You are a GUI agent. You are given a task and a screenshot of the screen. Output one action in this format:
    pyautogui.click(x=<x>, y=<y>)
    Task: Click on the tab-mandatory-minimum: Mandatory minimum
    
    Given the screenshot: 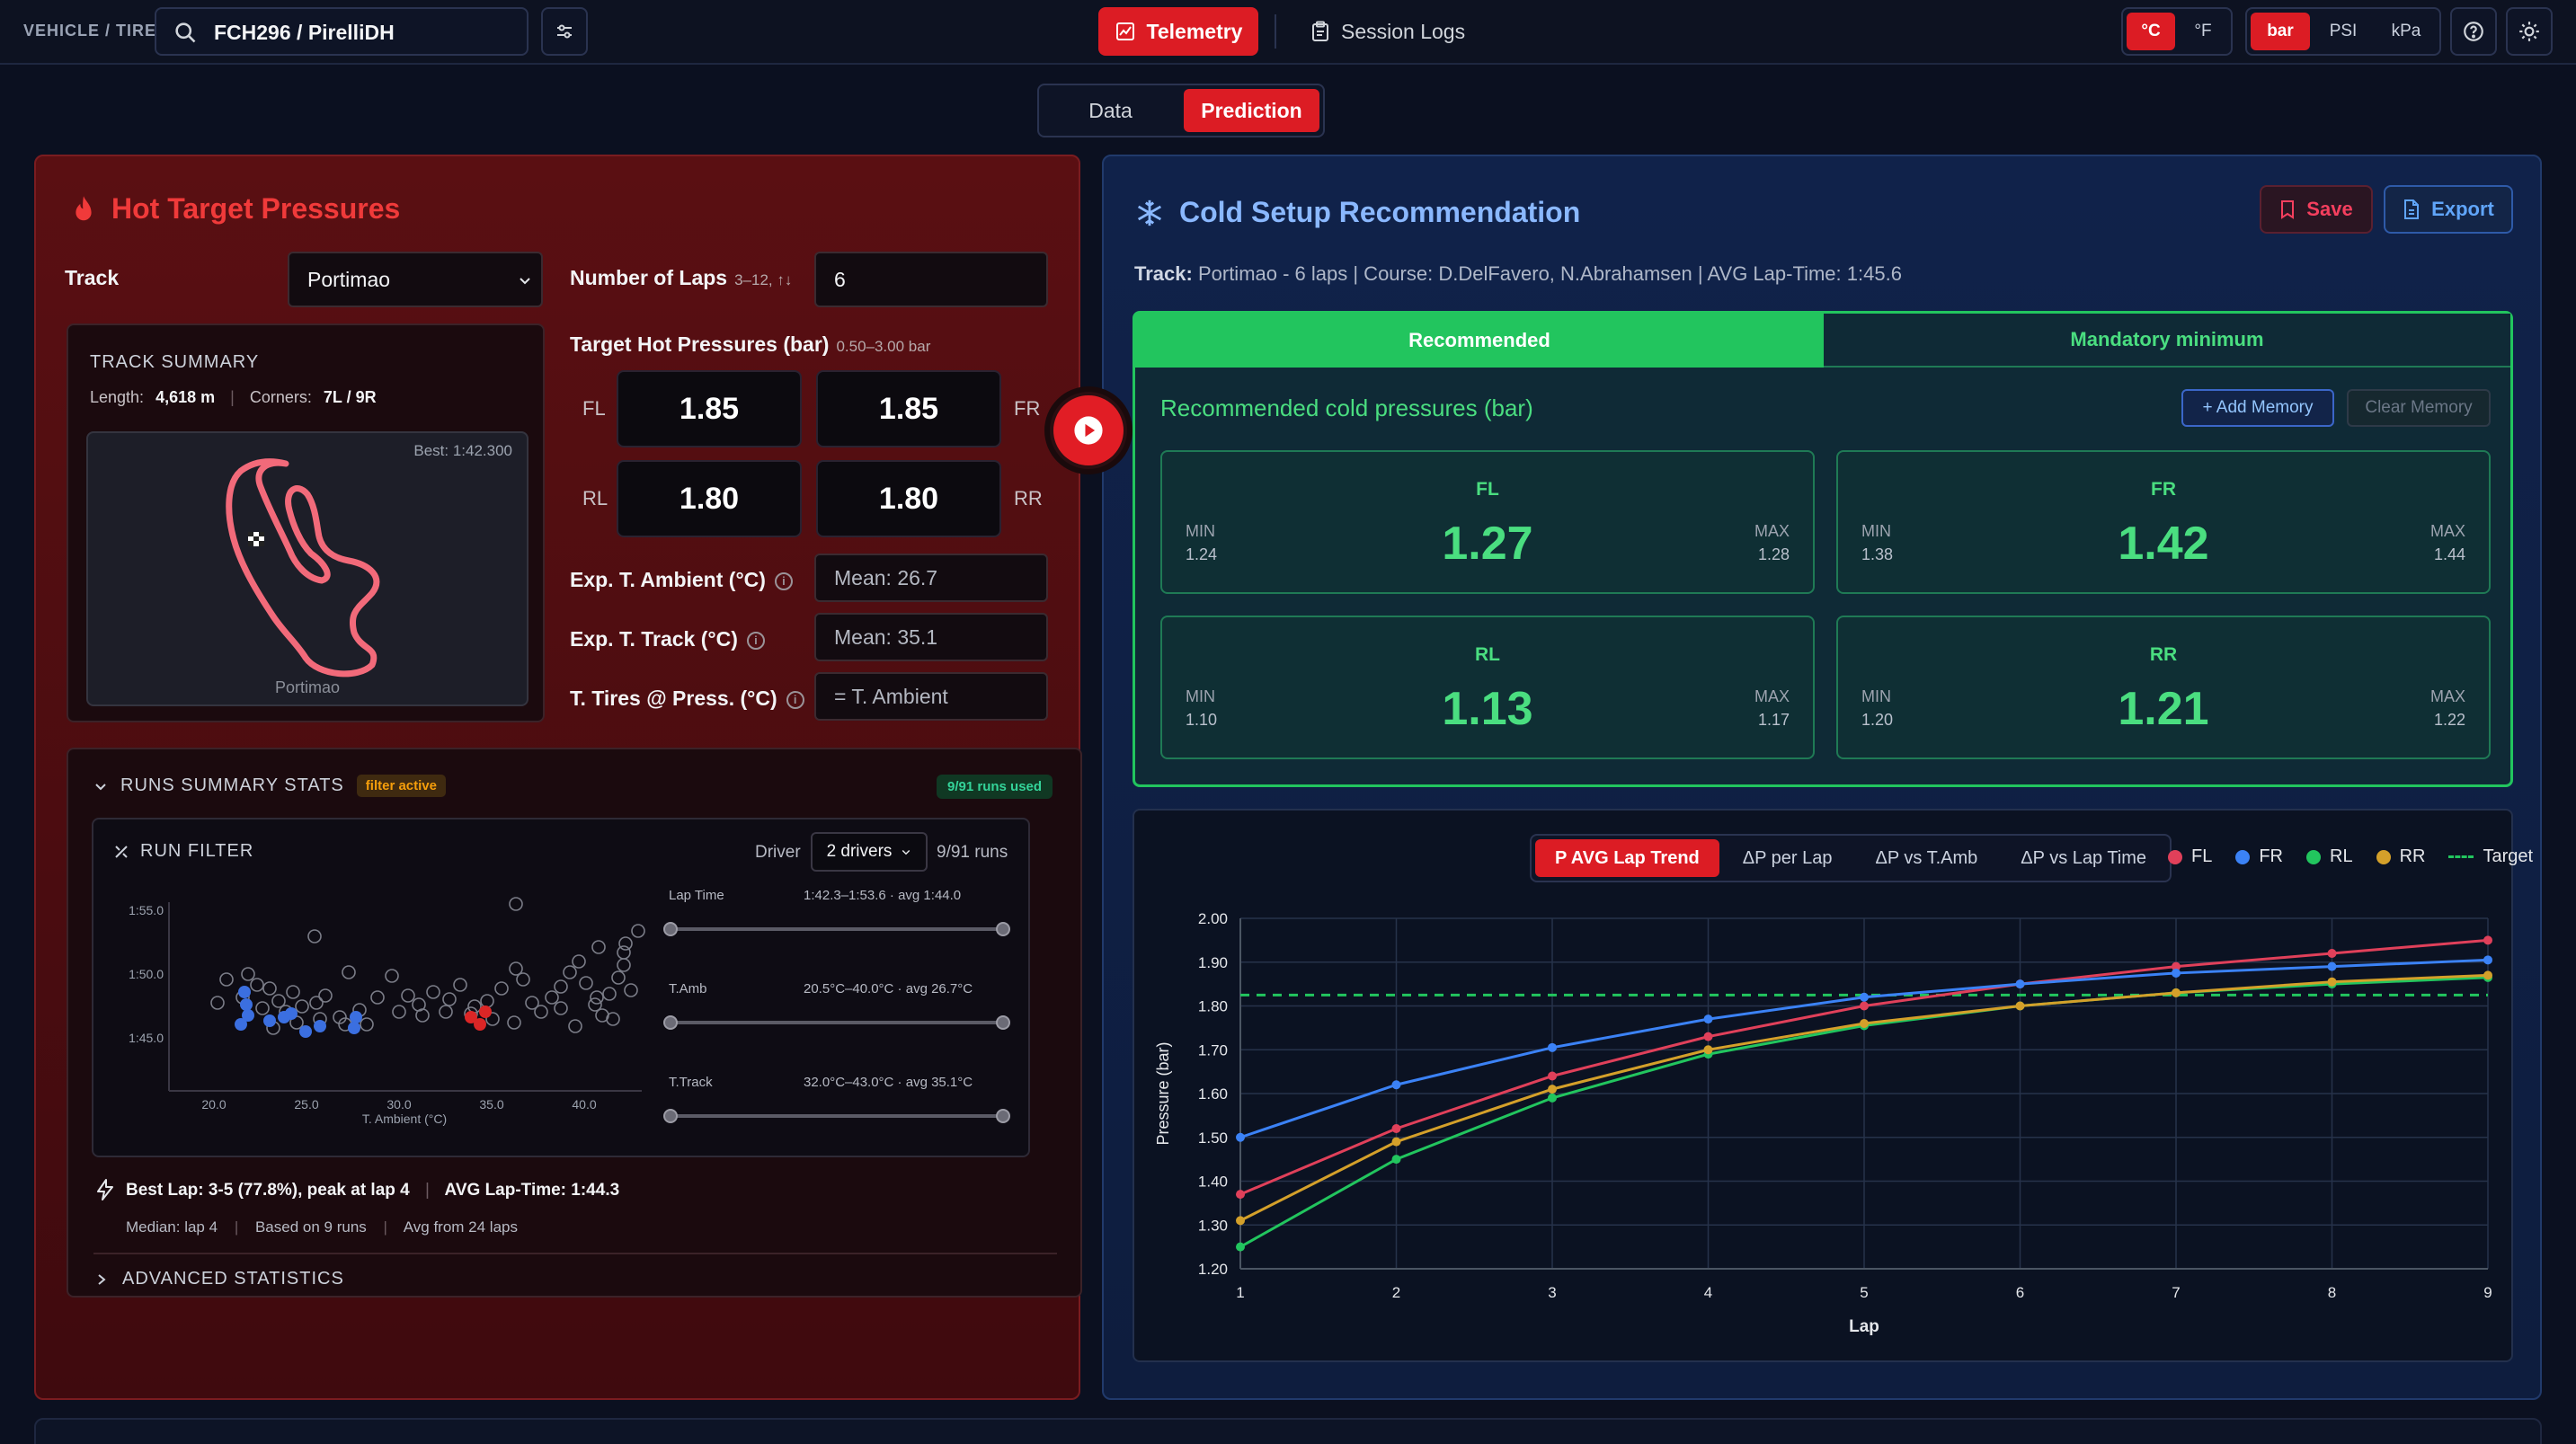 What is the action you would take?
    pyautogui.click(x=2167, y=341)
    